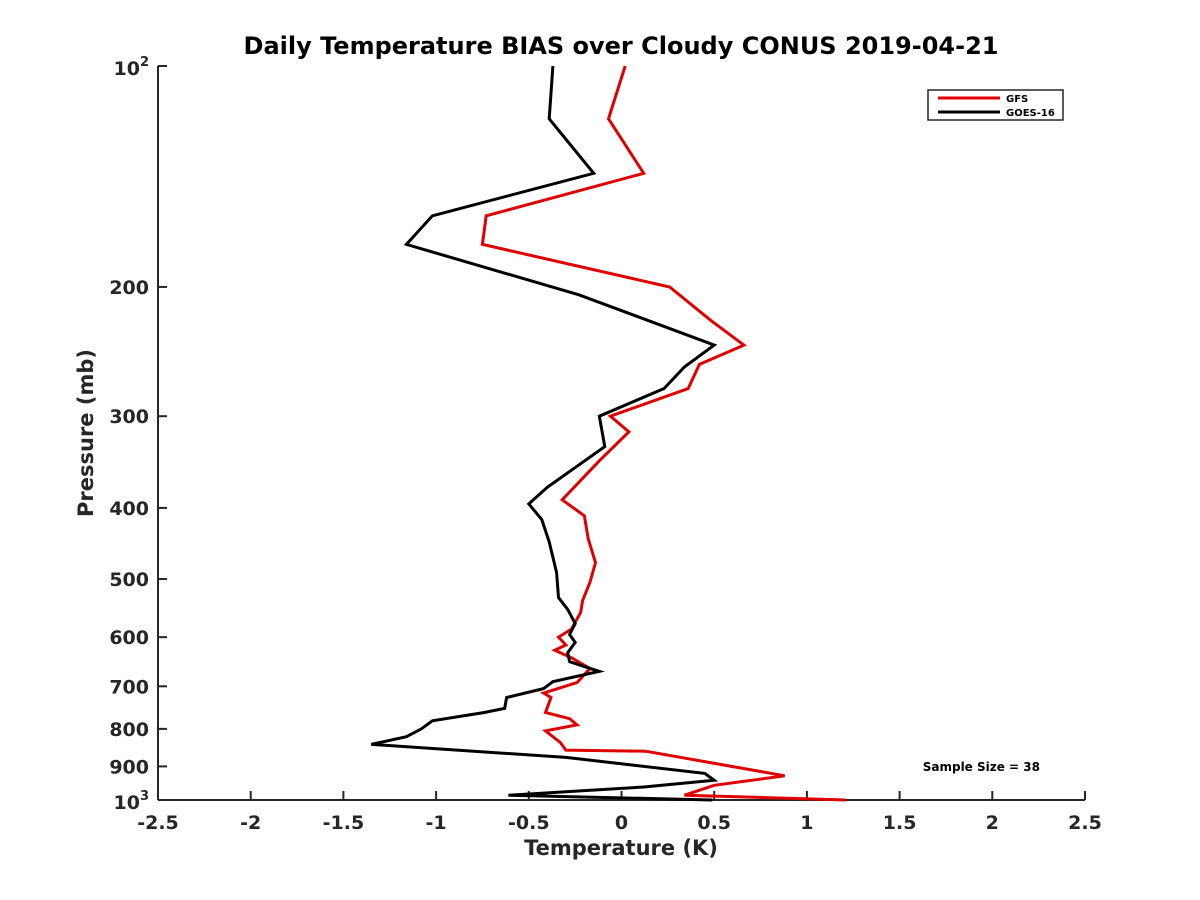 The image size is (1200, 900). What do you see at coordinates (1017, 99) in the screenshot?
I see `legend-label: GFS` at bounding box center [1017, 99].